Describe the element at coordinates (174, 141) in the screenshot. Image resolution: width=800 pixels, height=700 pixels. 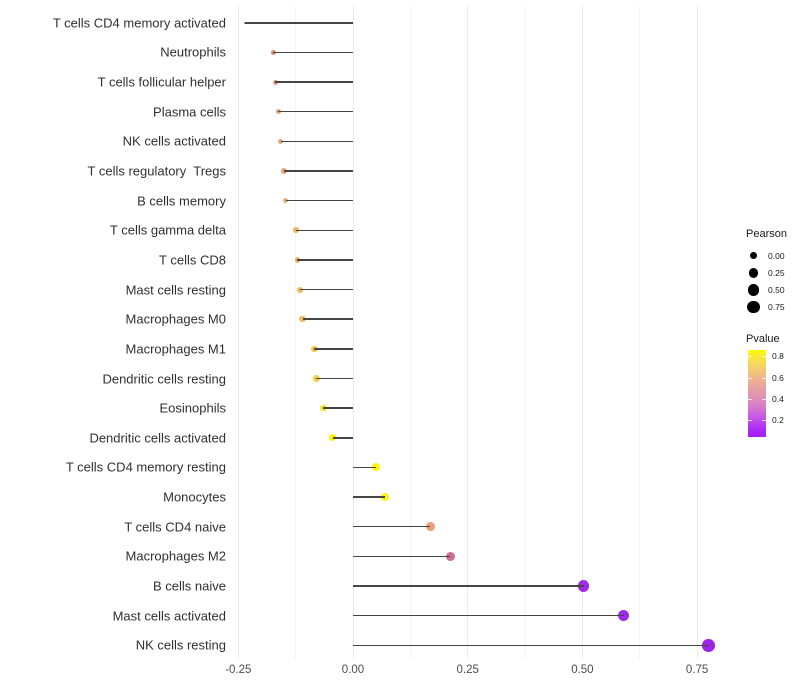
I see `y-axis-label: NK cells activated` at that location.